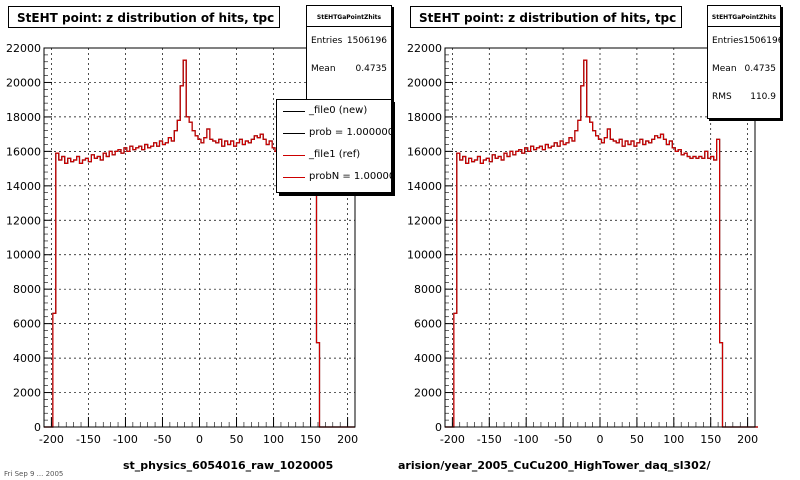 Image resolution: width=800 pixels, height=480 pixels. What do you see at coordinates (34, 474) in the screenshot?
I see `corner-timestamp: Fri Sep 9 ... 2005` at bounding box center [34, 474].